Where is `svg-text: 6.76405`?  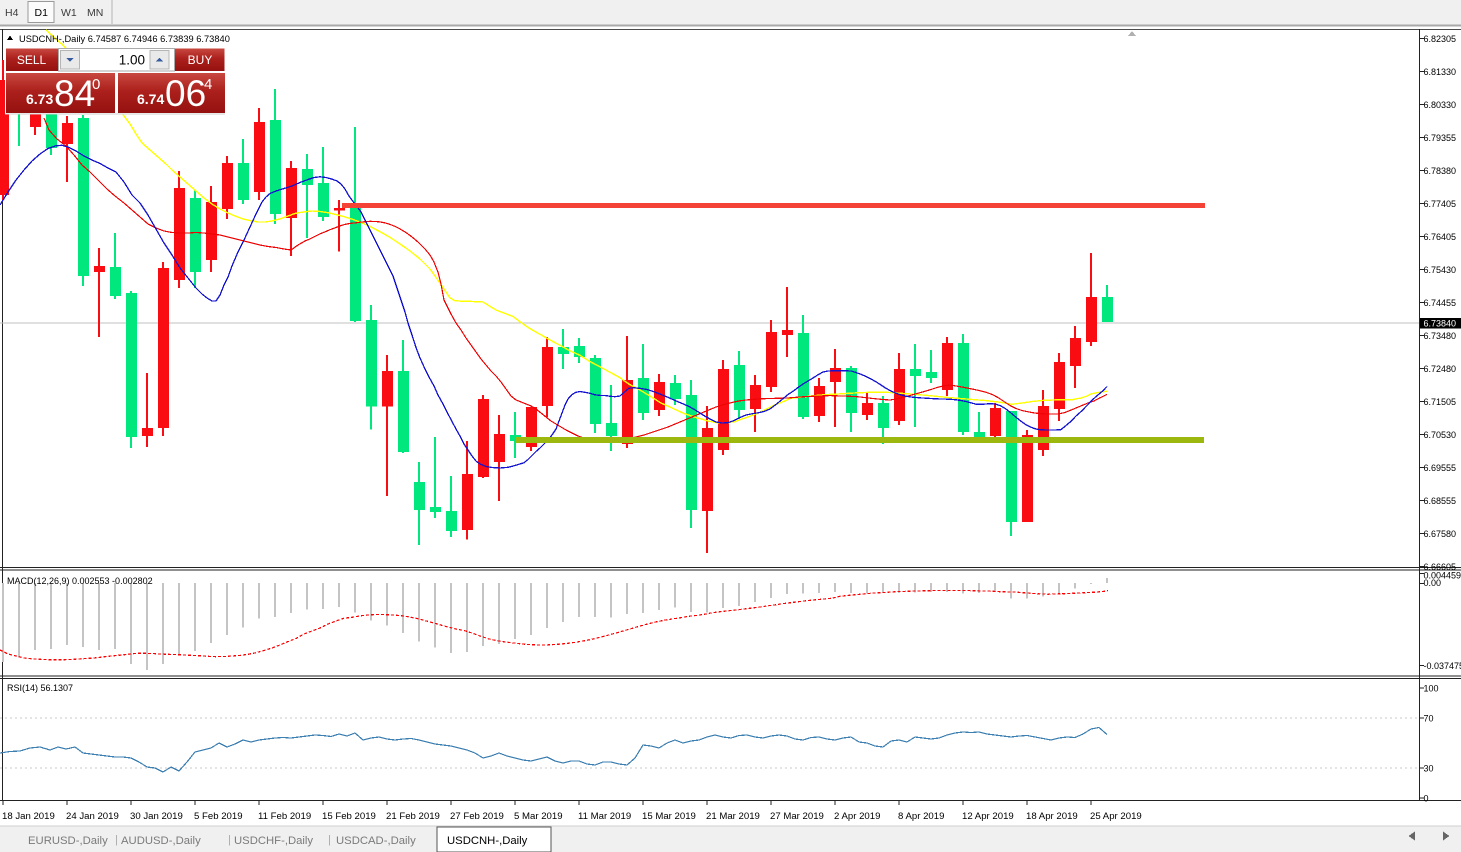 svg-text: 6.76405 is located at coordinates (1440, 237).